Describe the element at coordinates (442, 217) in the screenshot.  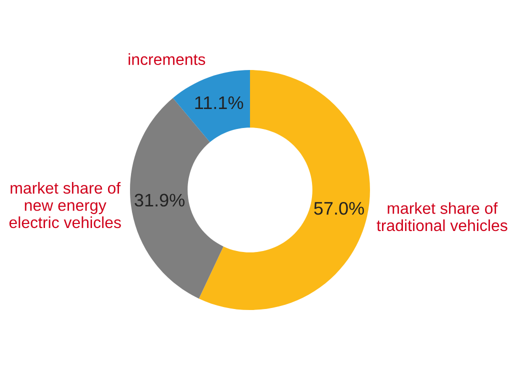
I see `slice-label: market share of traditional vehicles` at that location.